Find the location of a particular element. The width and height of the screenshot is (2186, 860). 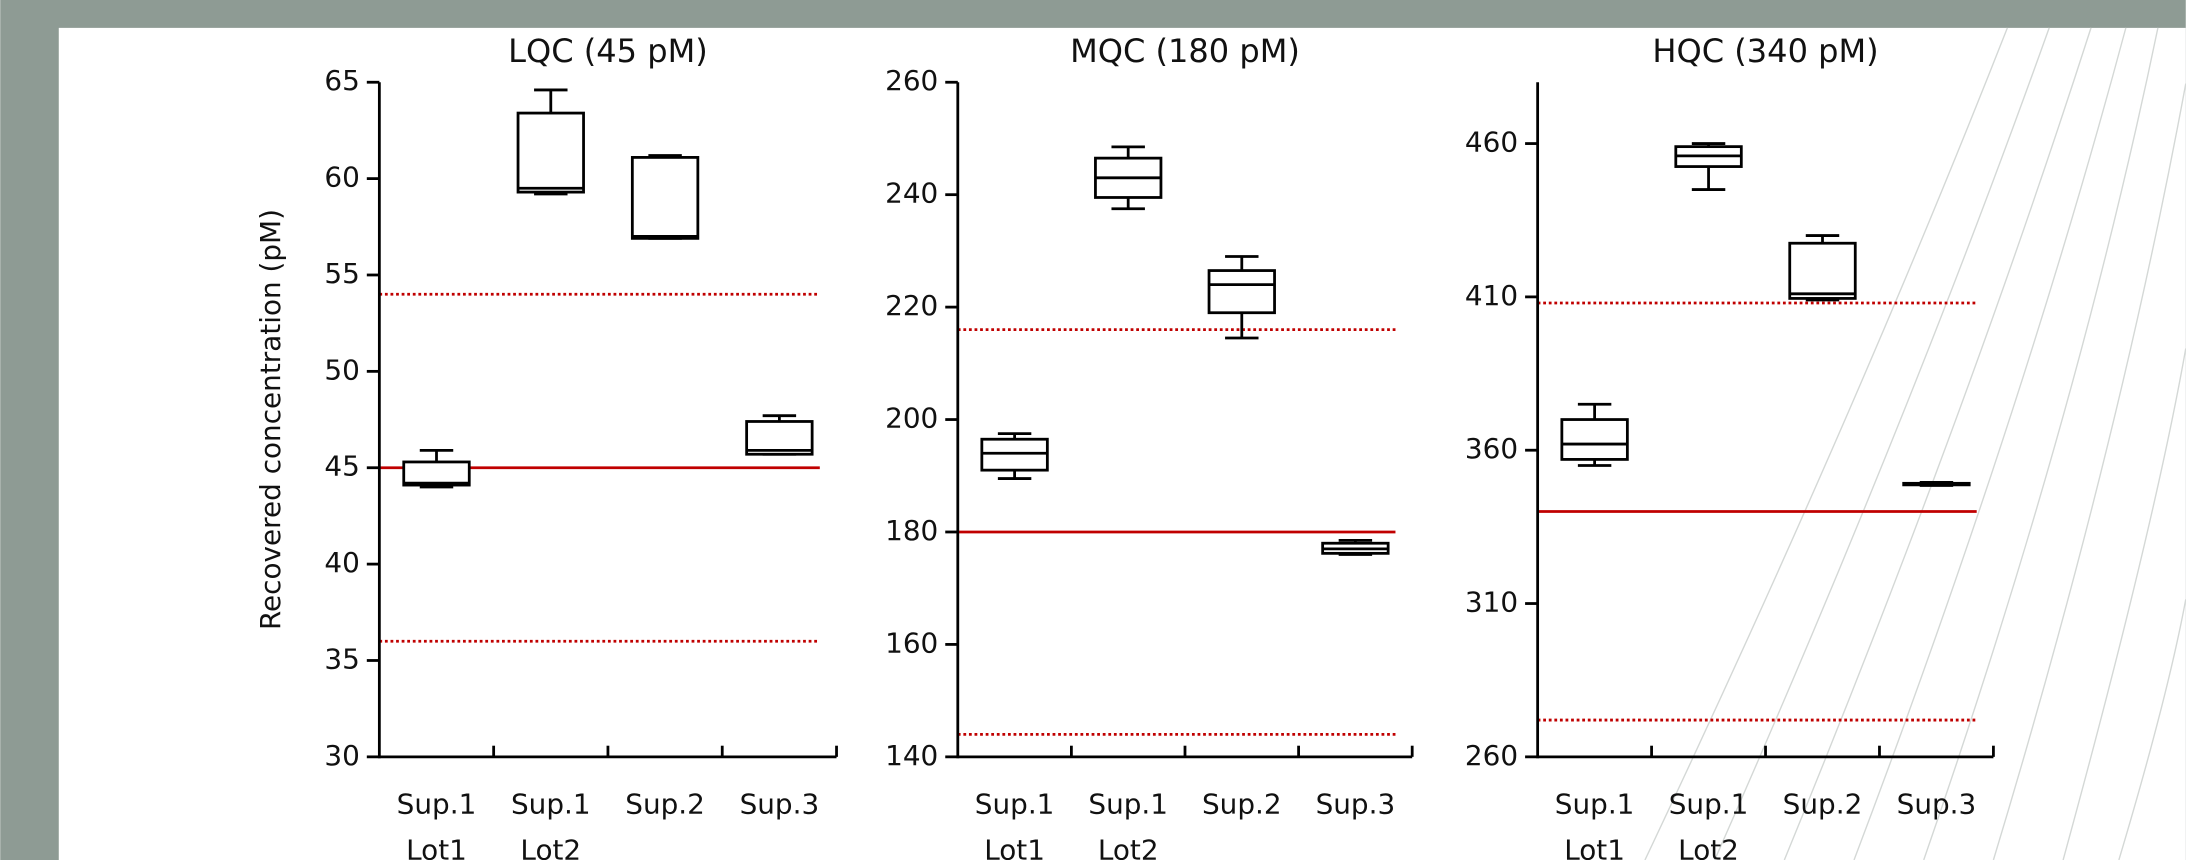

y-tick-label: 35 is located at coordinates (341, 658).